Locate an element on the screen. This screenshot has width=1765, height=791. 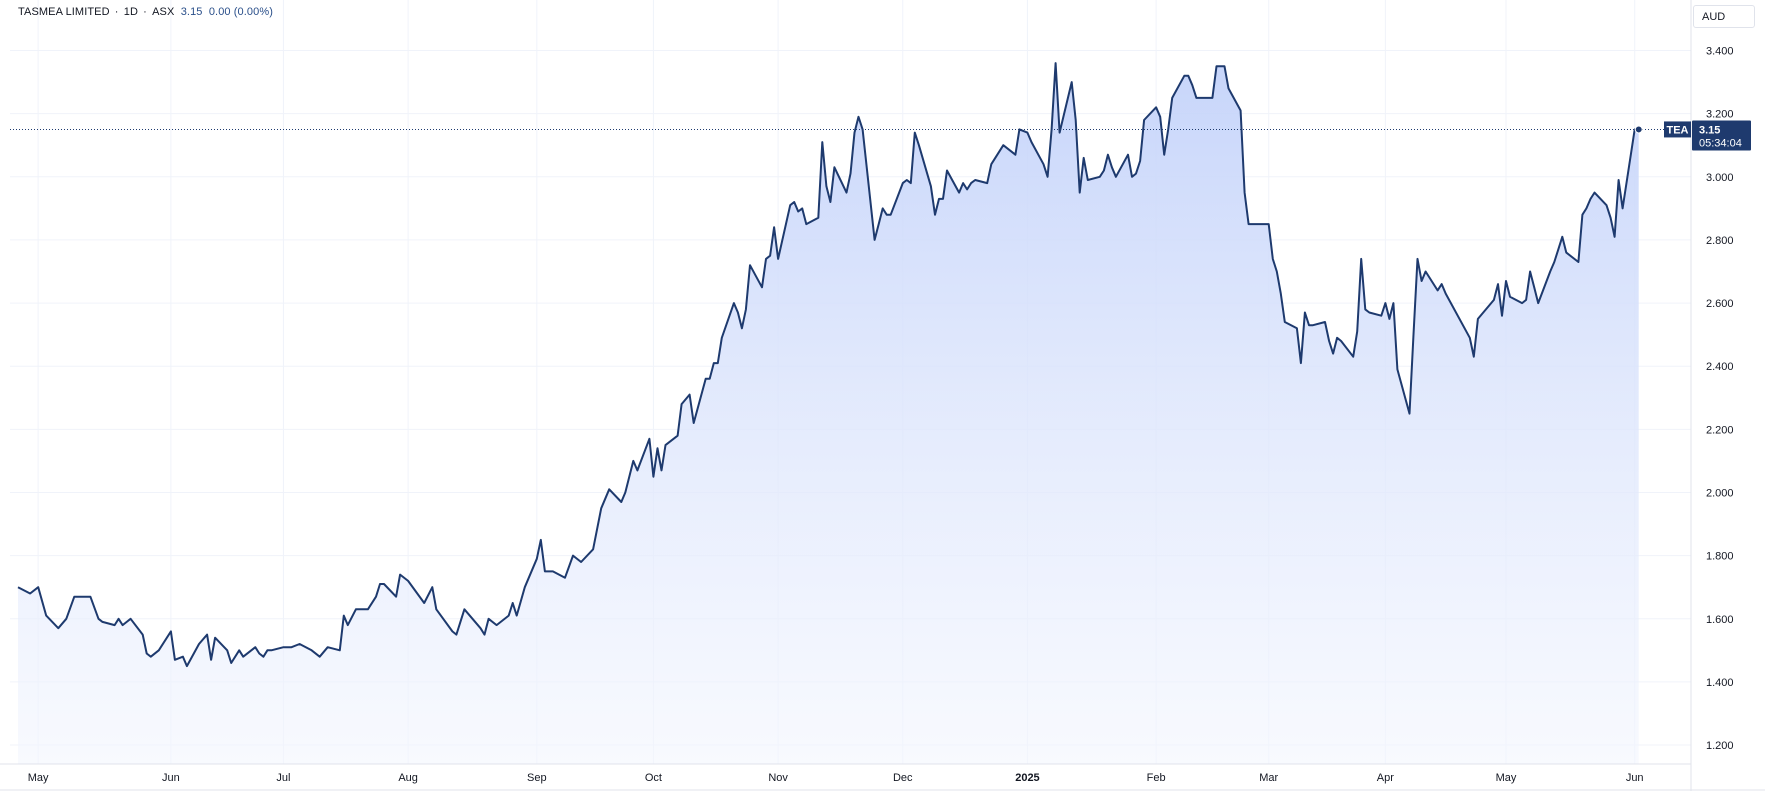
x-tick-label: 2025 is located at coordinates (1027, 778).